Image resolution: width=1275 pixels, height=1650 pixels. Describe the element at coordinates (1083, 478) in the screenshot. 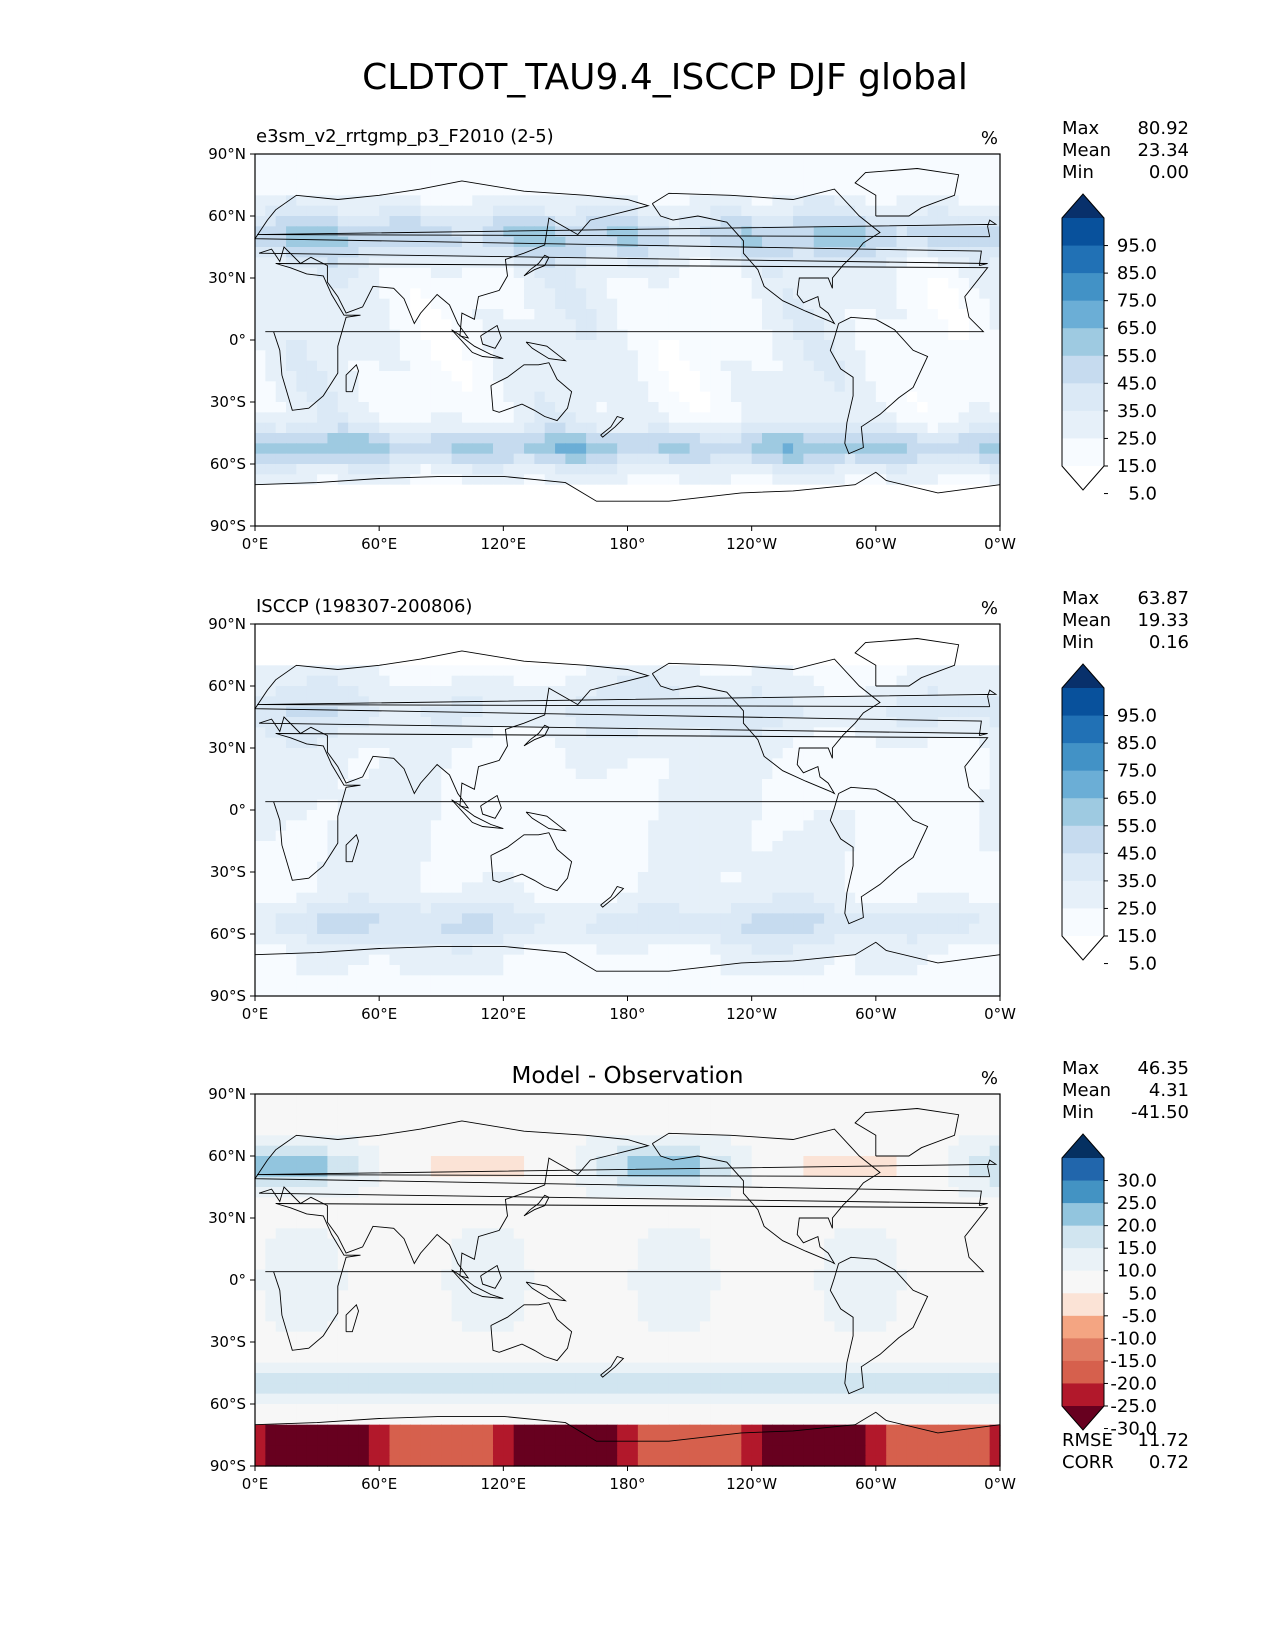

I see `colorbar-extend-bottom` at that location.